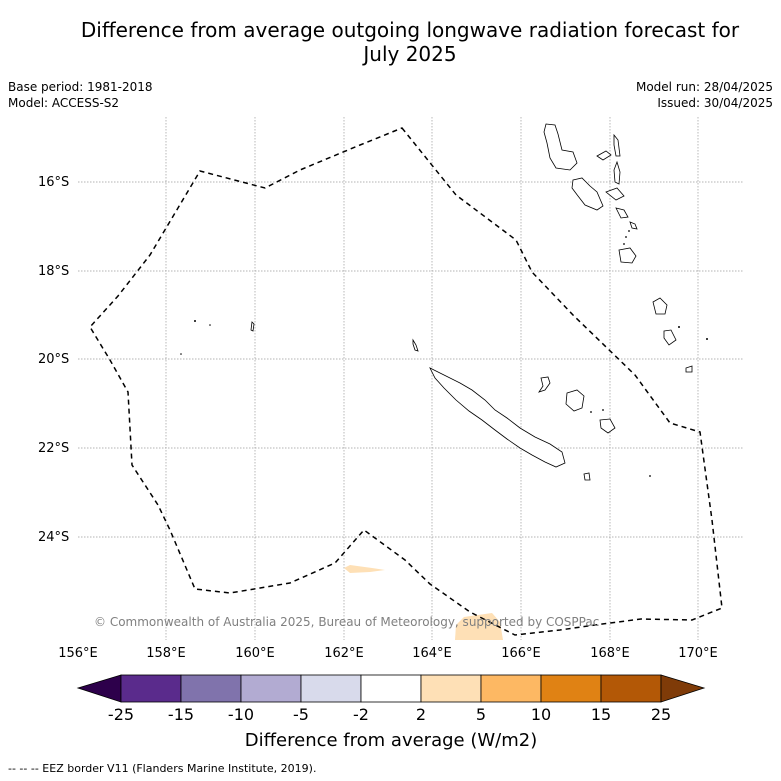 The image size is (781, 781). Describe the element at coordinates (715, 103) in the screenshot. I see `issued-date: Issued: 30/04/2025` at that location.